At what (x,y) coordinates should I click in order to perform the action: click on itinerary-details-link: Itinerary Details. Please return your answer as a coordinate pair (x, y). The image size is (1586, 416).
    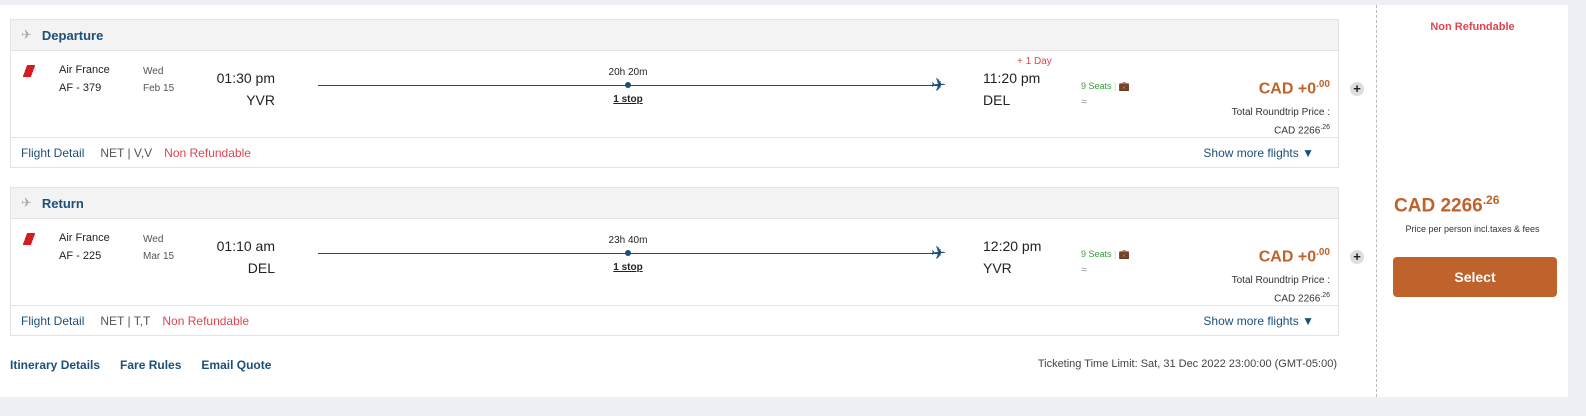
    Looking at the image, I should click on (55, 365).